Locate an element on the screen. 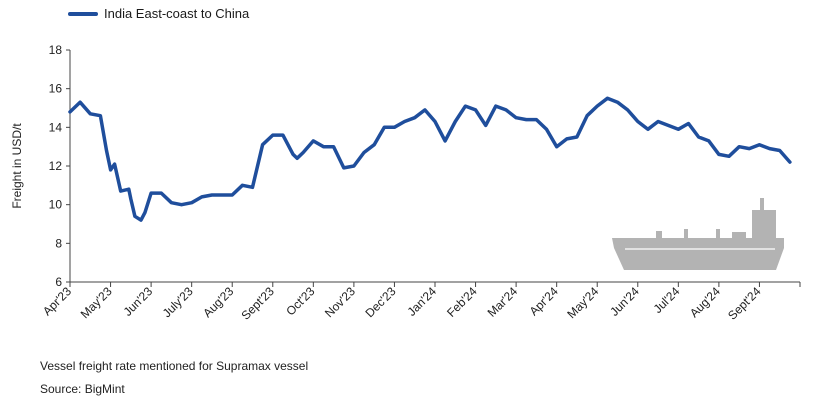 Image resolution: width=830 pixels, height=403 pixels. x-tick-label: Sept'24 is located at coordinates (744, 303).